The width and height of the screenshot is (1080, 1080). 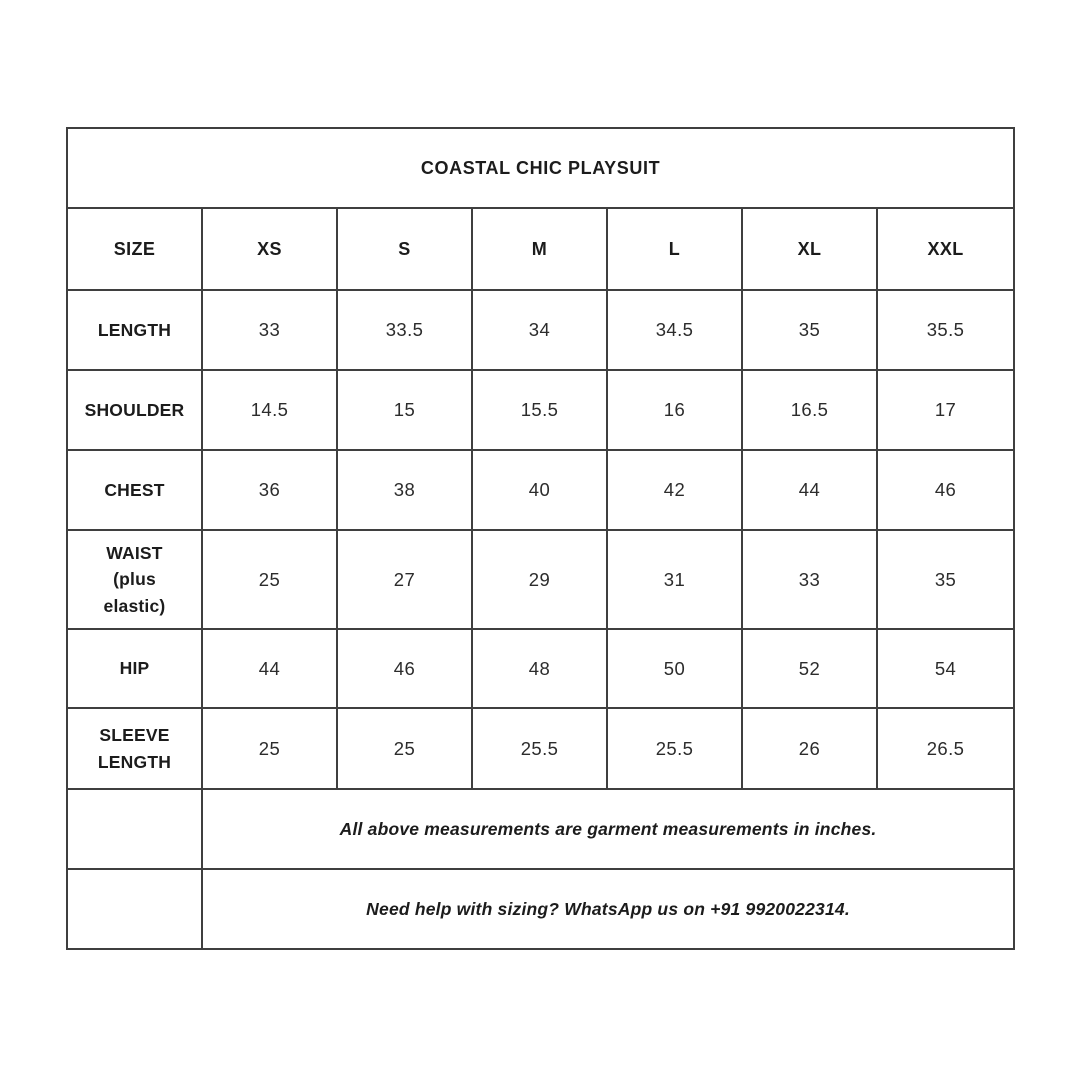 What do you see at coordinates (404, 249) in the screenshot?
I see `header-s: S` at bounding box center [404, 249].